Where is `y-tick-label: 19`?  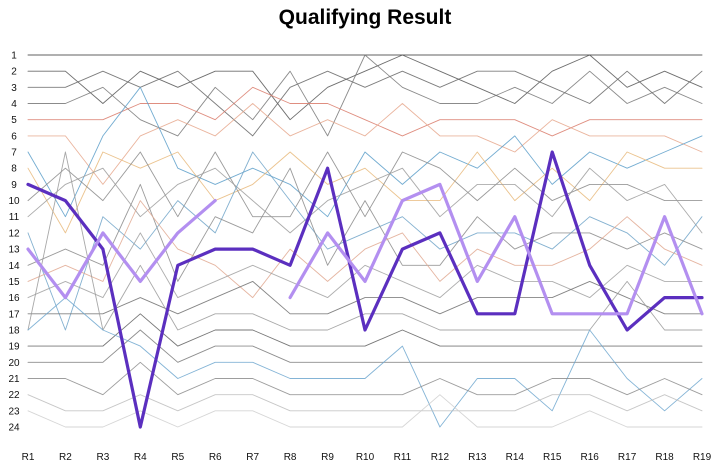 y-tick-label: 19 is located at coordinates (14, 347).